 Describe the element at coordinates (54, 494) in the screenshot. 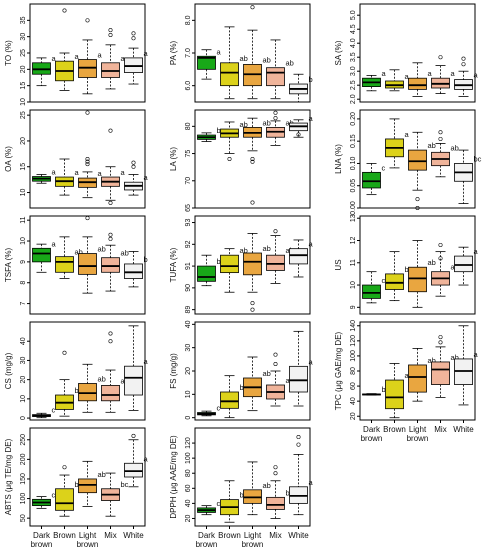

I see `significance-letter: c` at that location.